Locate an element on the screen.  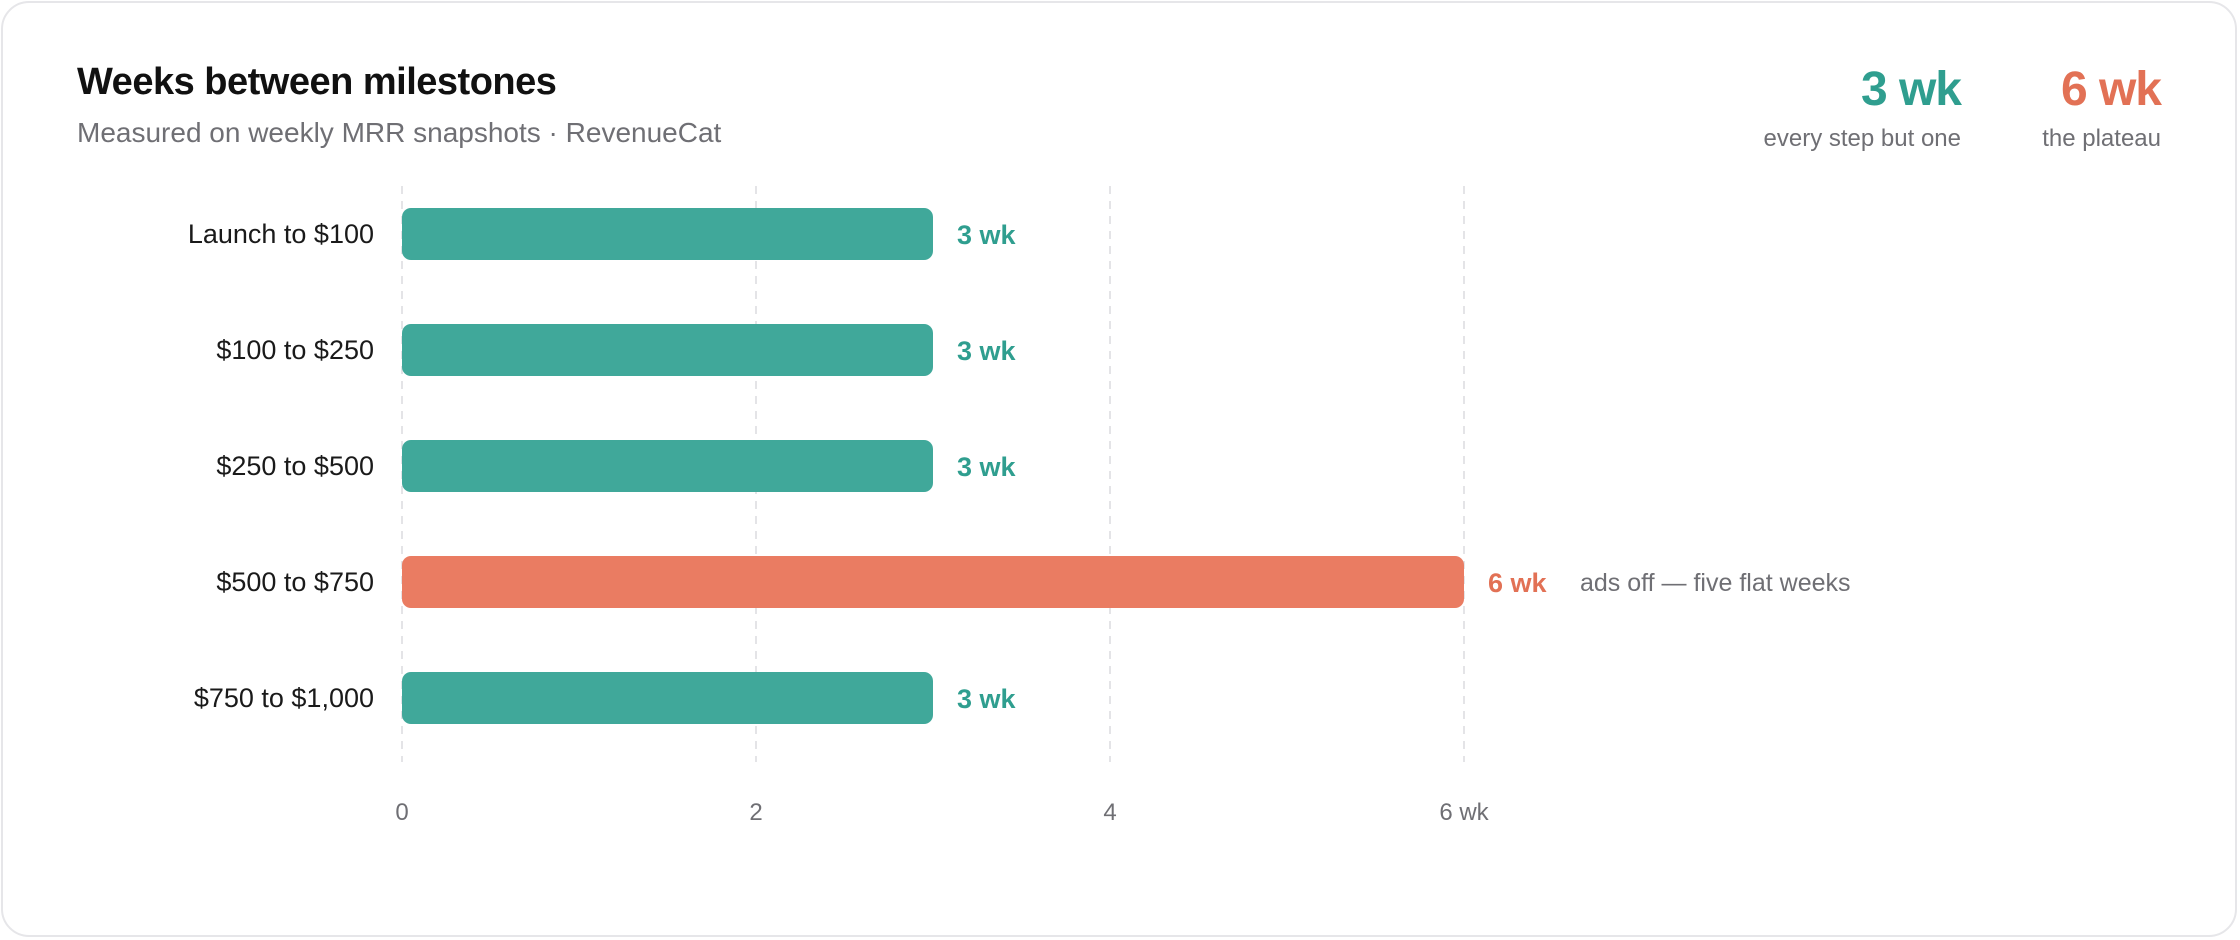
value-label: 6 wk is located at coordinates (1518, 583).